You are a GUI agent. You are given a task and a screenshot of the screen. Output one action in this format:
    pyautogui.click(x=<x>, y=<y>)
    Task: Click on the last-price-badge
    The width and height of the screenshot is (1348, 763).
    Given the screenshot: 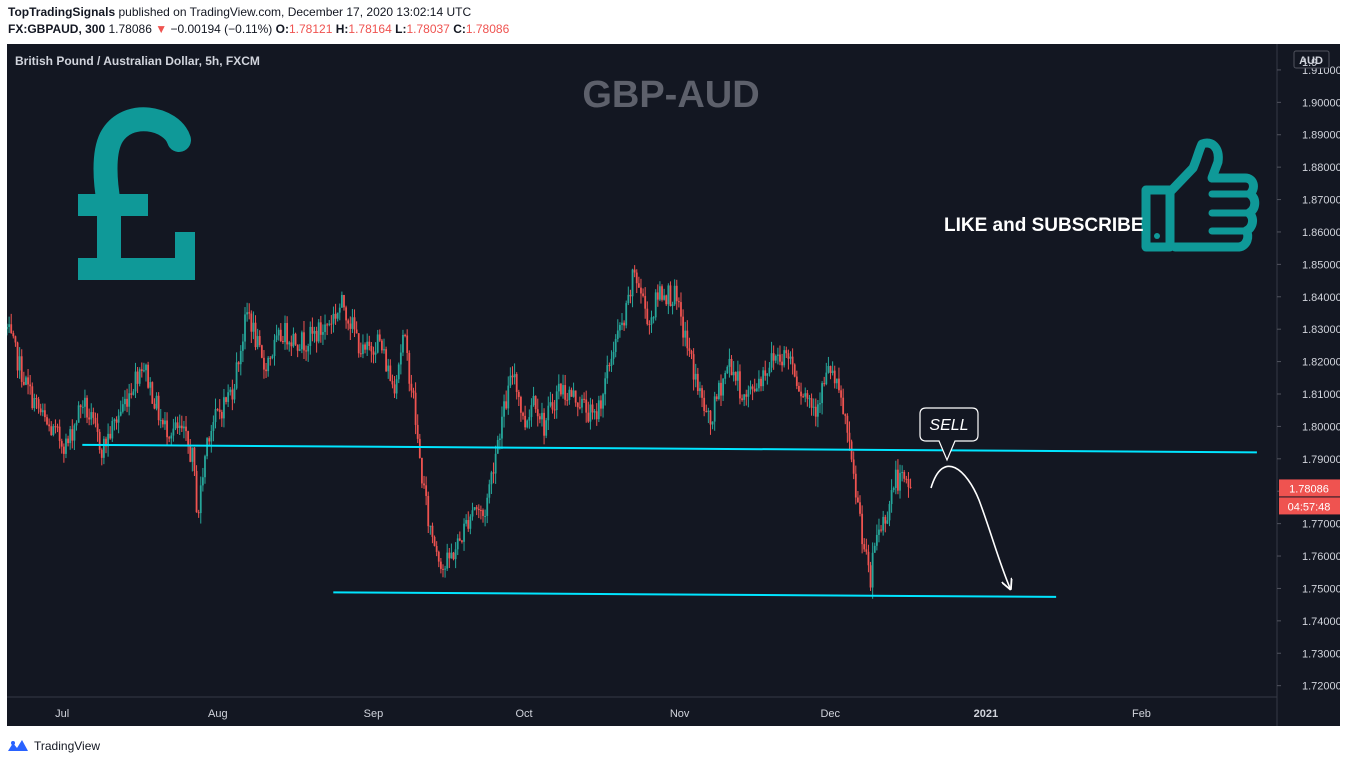 What is the action you would take?
    pyautogui.click(x=1309, y=488)
    